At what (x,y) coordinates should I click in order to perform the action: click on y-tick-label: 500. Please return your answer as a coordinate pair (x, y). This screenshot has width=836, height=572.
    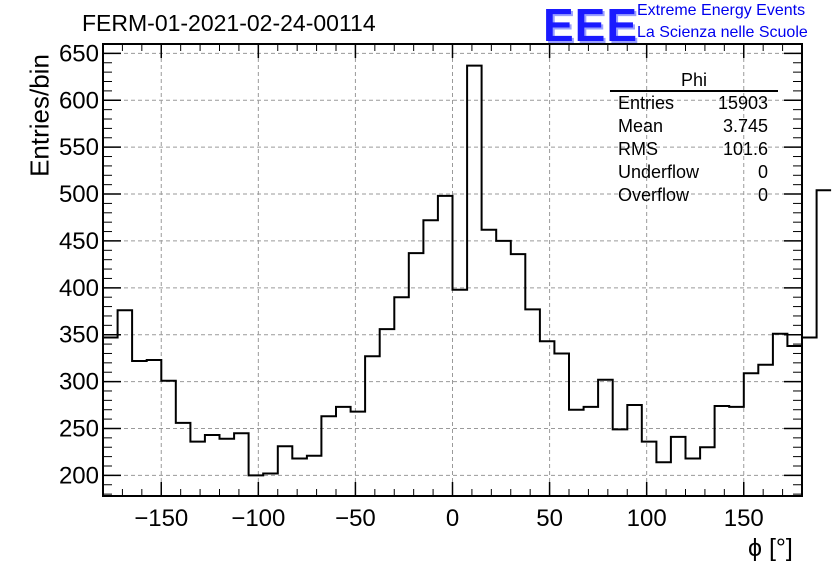
    Looking at the image, I should click on (79, 194).